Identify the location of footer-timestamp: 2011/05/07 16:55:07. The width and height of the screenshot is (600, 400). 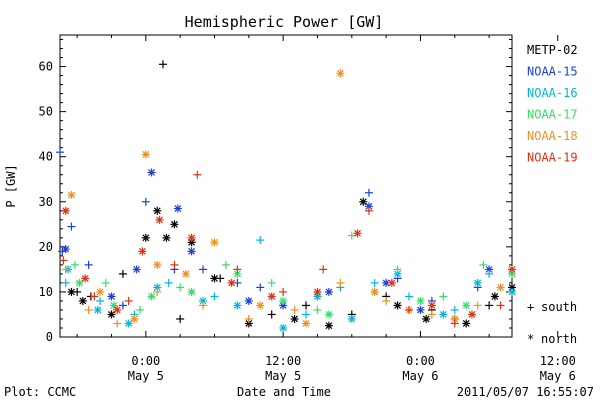
(525, 392).